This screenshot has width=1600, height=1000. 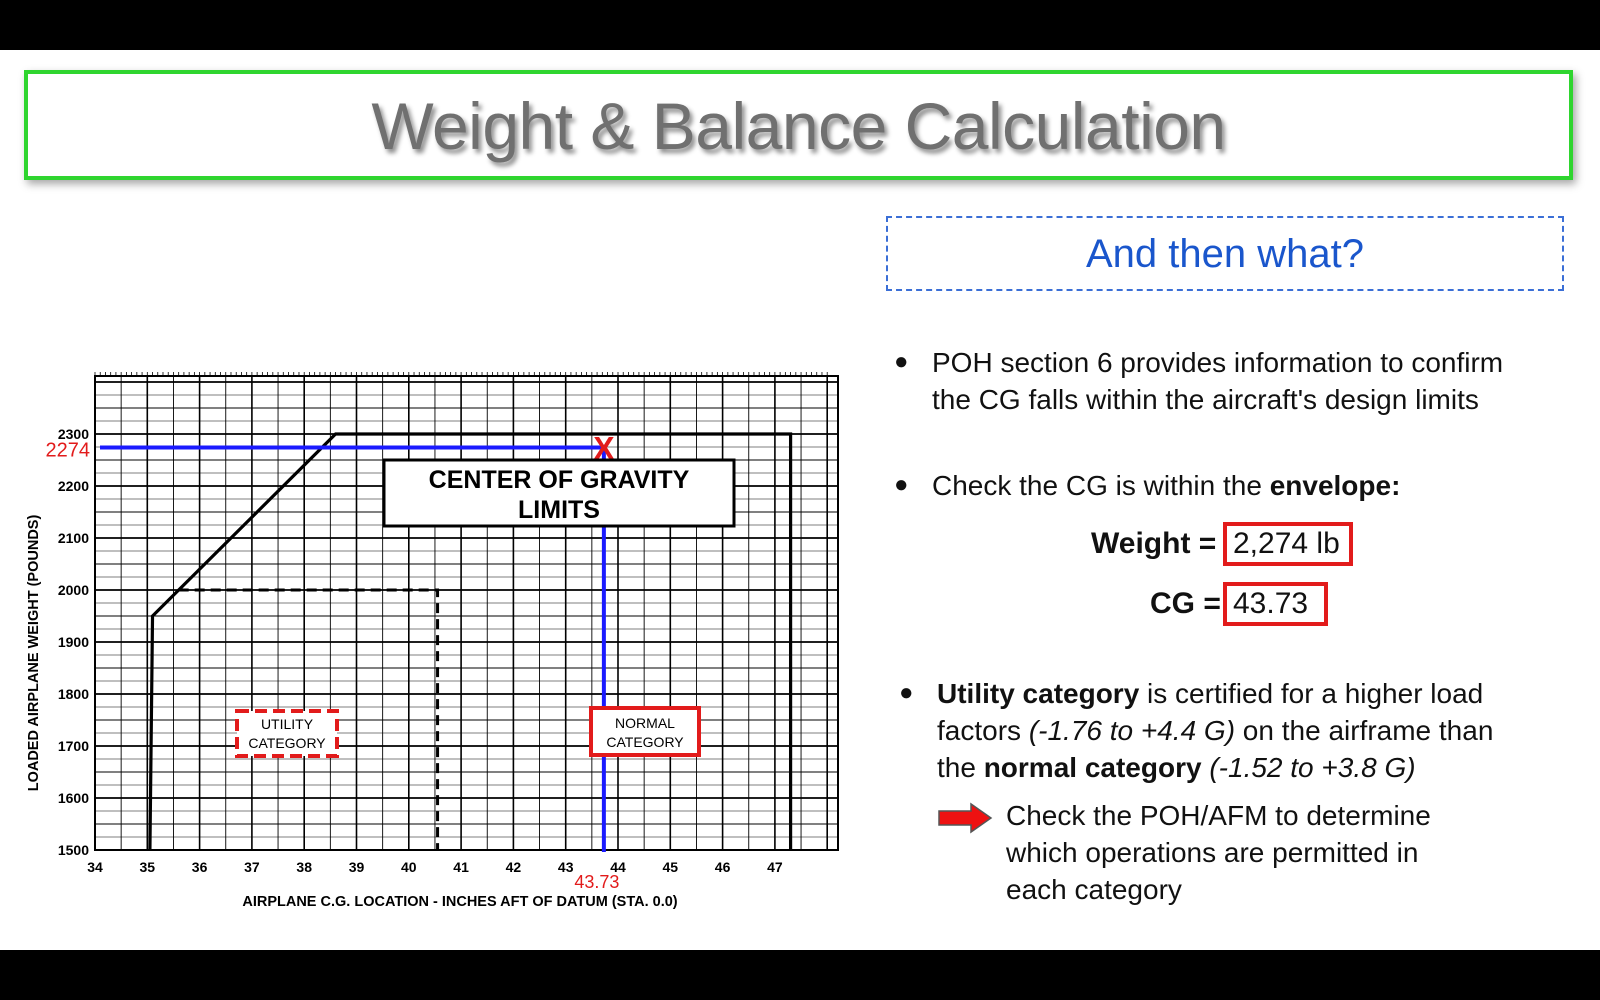 What do you see at coordinates (409, 867) in the screenshot?
I see `x-tick-label: 40` at bounding box center [409, 867].